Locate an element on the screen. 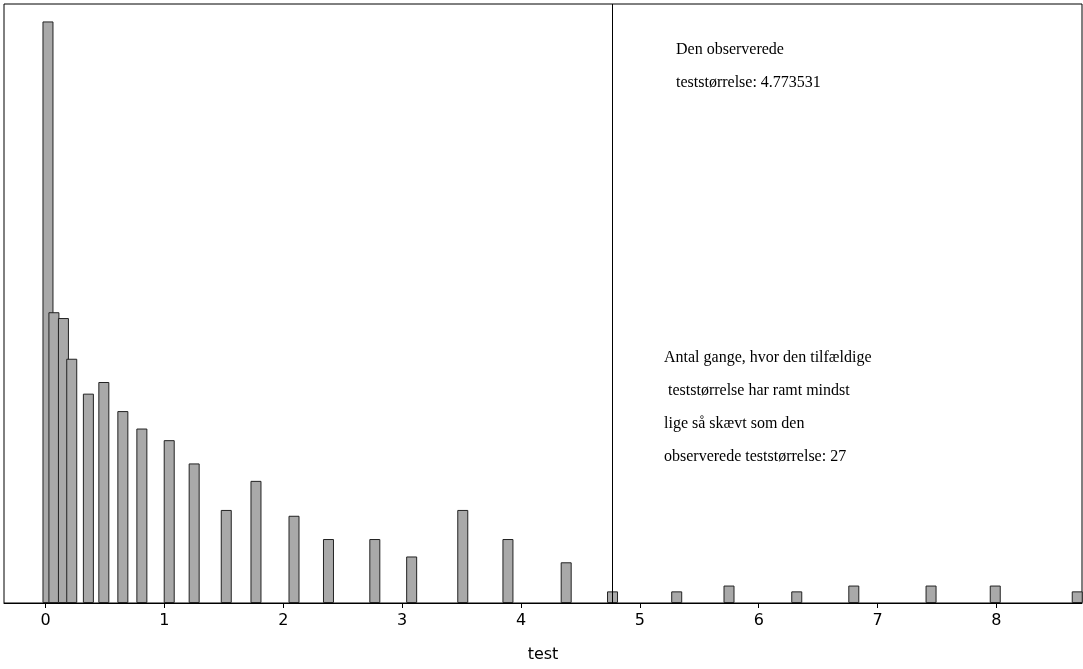 This screenshot has height=669, width=1083. x-tick-label: 2 is located at coordinates (283, 619).